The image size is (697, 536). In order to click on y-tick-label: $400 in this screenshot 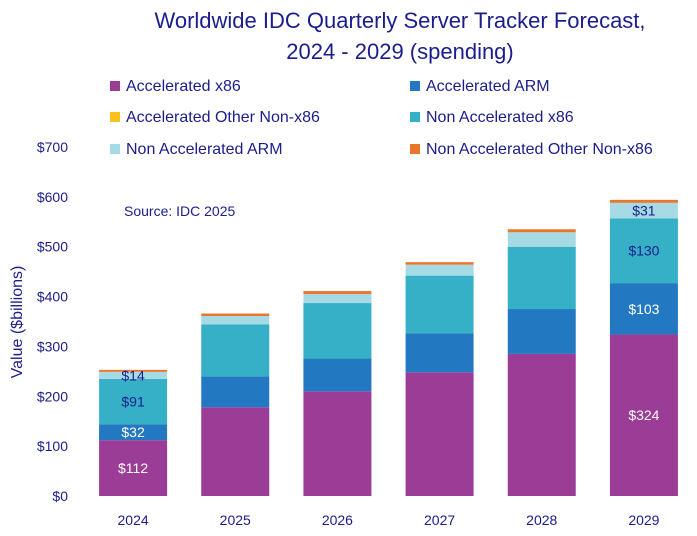, I will do `click(52, 297)`.